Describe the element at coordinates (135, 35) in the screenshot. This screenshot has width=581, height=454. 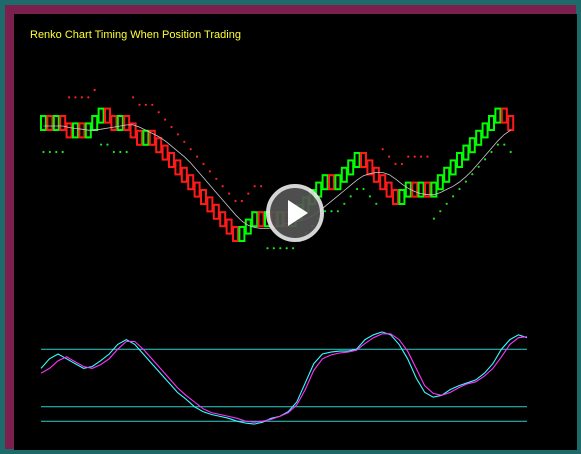
I see `chart-title: Renko Chart Timing When Position Trading` at that location.